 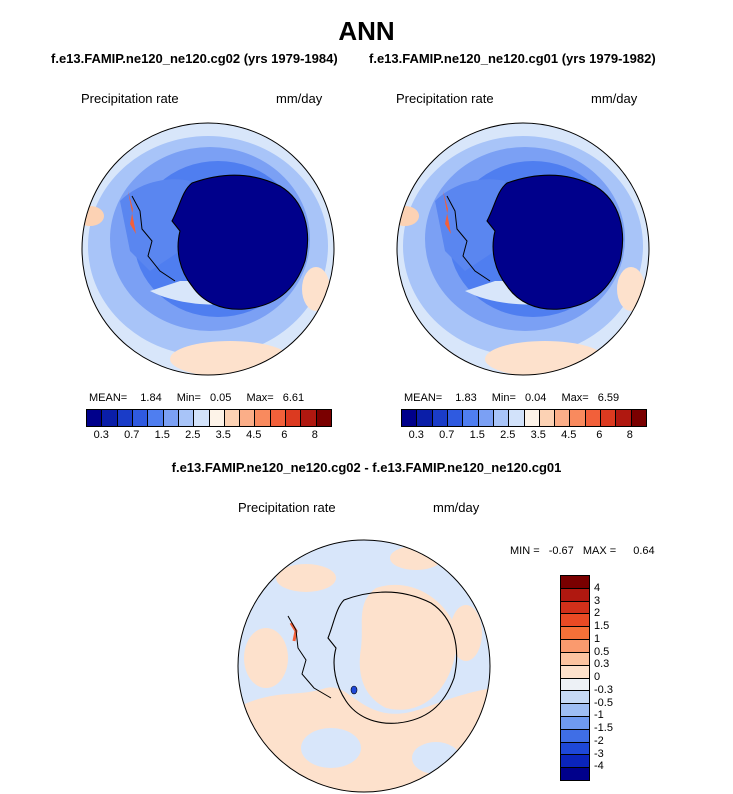 I want to click on right-min-label: Min=, so click(x=503, y=398).